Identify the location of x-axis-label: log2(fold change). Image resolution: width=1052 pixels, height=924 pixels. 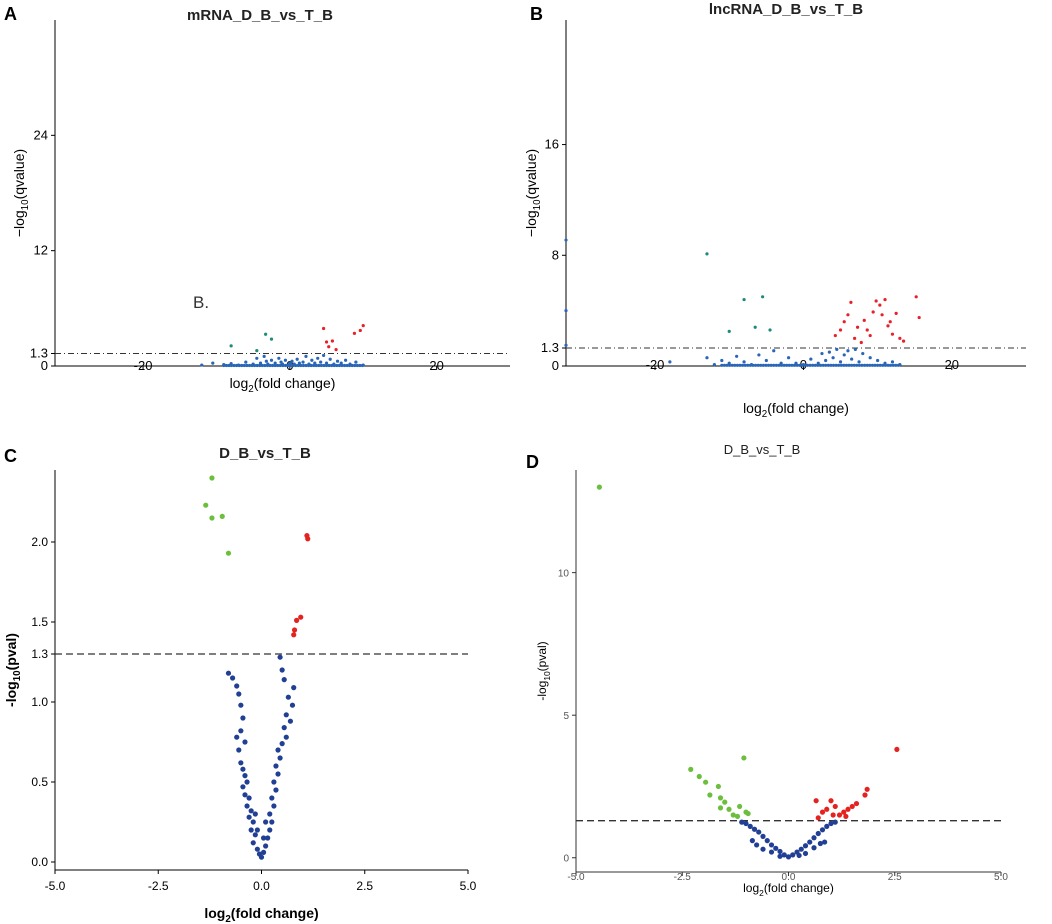
(283, 385).